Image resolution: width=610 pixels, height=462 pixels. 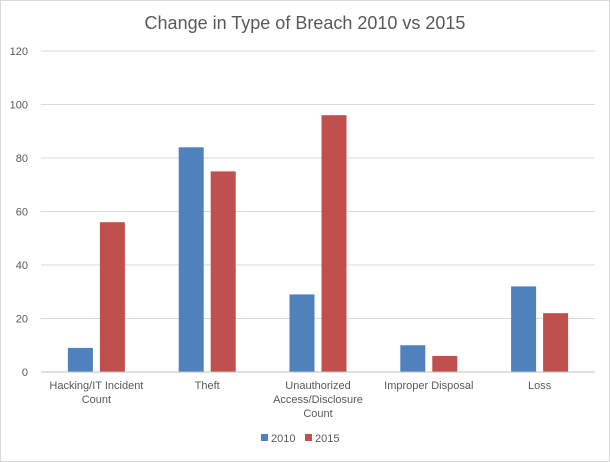 I want to click on y-tick-label-0: 0, so click(x=25, y=373).